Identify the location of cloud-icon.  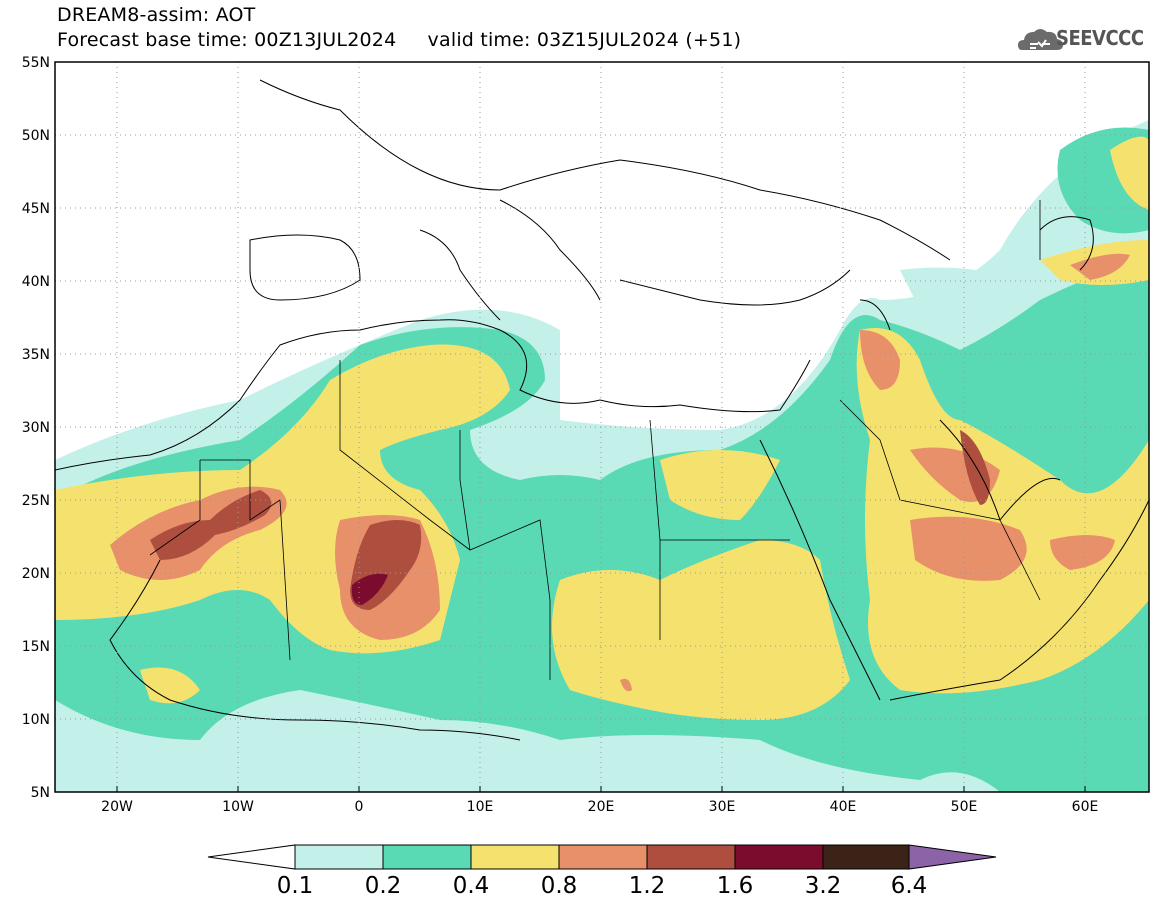
(1040, 39).